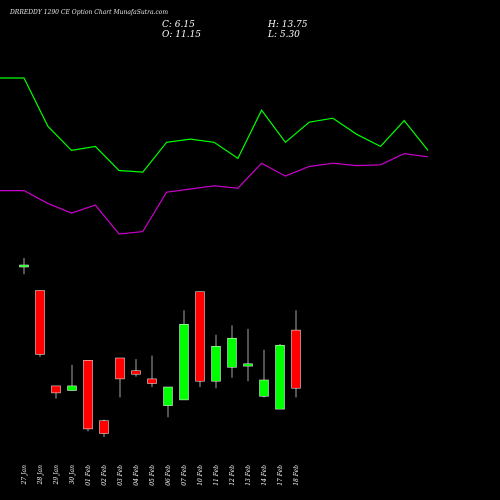 The image size is (500, 500). What do you see at coordinates (216, 475) in the screenshot?
I see `x-tick-label: 11 Feb` at bounding box center [216, 475].